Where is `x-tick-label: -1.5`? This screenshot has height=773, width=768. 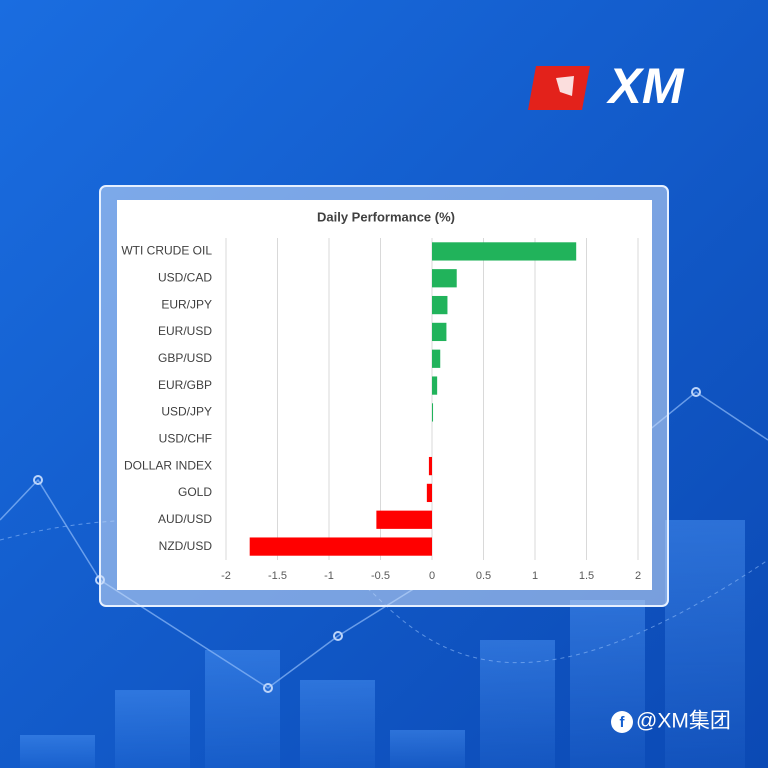 x-tick-label: -1.5 is located at coordinates (277, 576).